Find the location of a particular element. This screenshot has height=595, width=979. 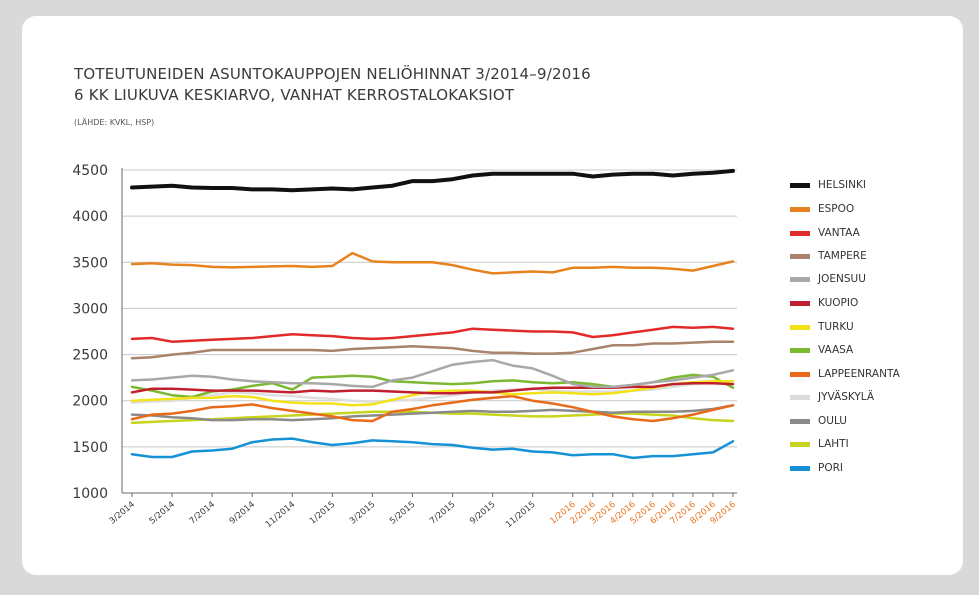

series-line-helsinki is located at coordinates (432, 180).